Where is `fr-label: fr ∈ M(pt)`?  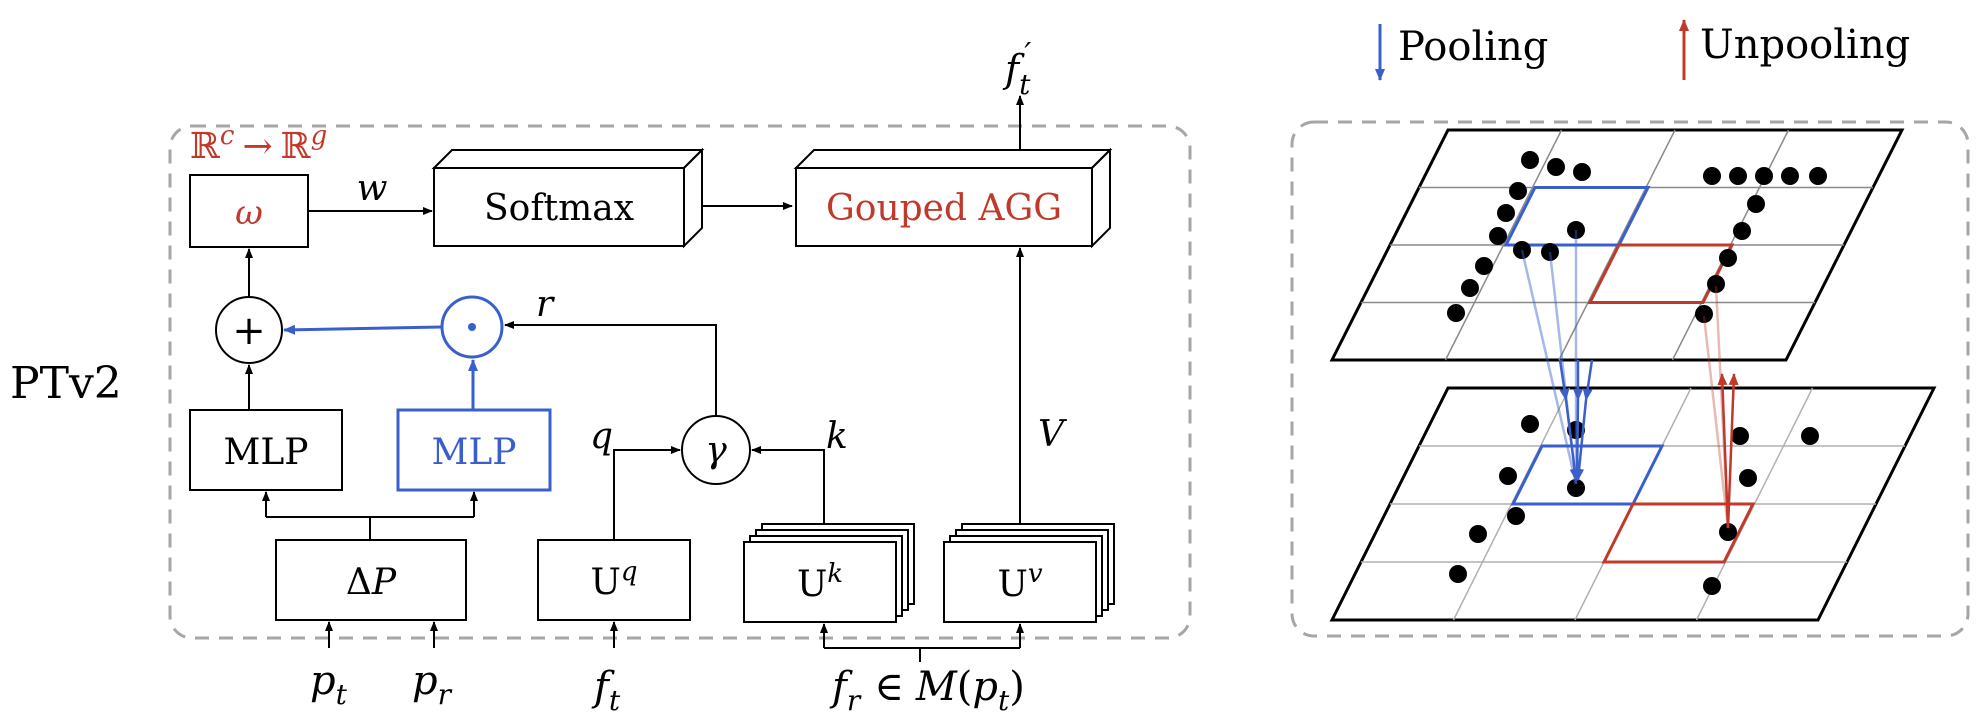 fr-label: fr ∈ M(pt) is located at coordinates (927, 690).